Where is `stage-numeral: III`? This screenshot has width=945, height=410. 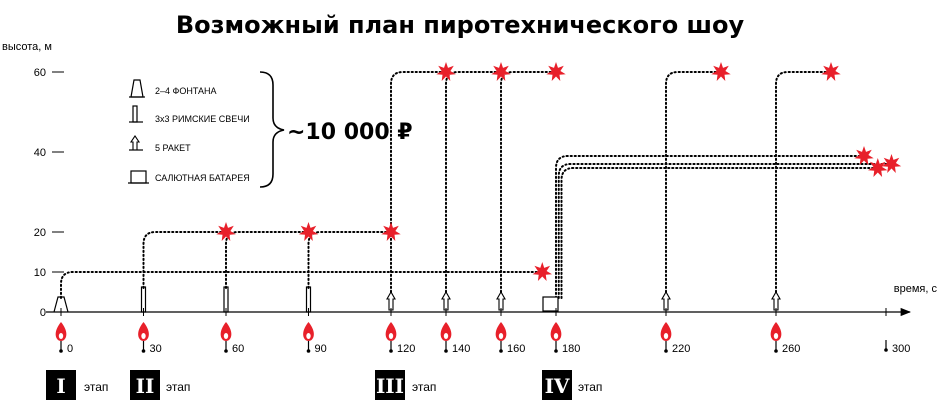
stage-numeral: III is located at coordinates (390, 386).